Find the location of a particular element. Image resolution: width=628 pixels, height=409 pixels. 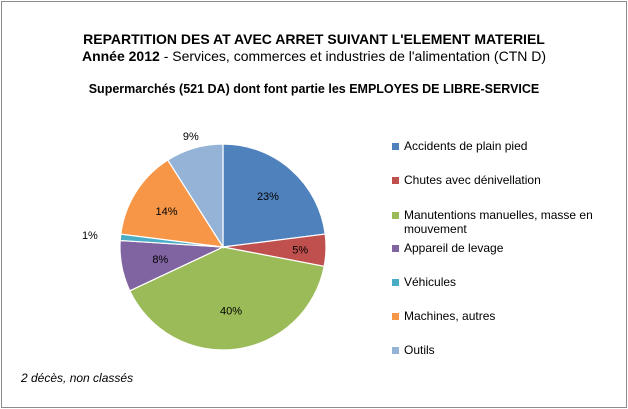

slice-data-label: 1% is located at coordinates (90, 236).